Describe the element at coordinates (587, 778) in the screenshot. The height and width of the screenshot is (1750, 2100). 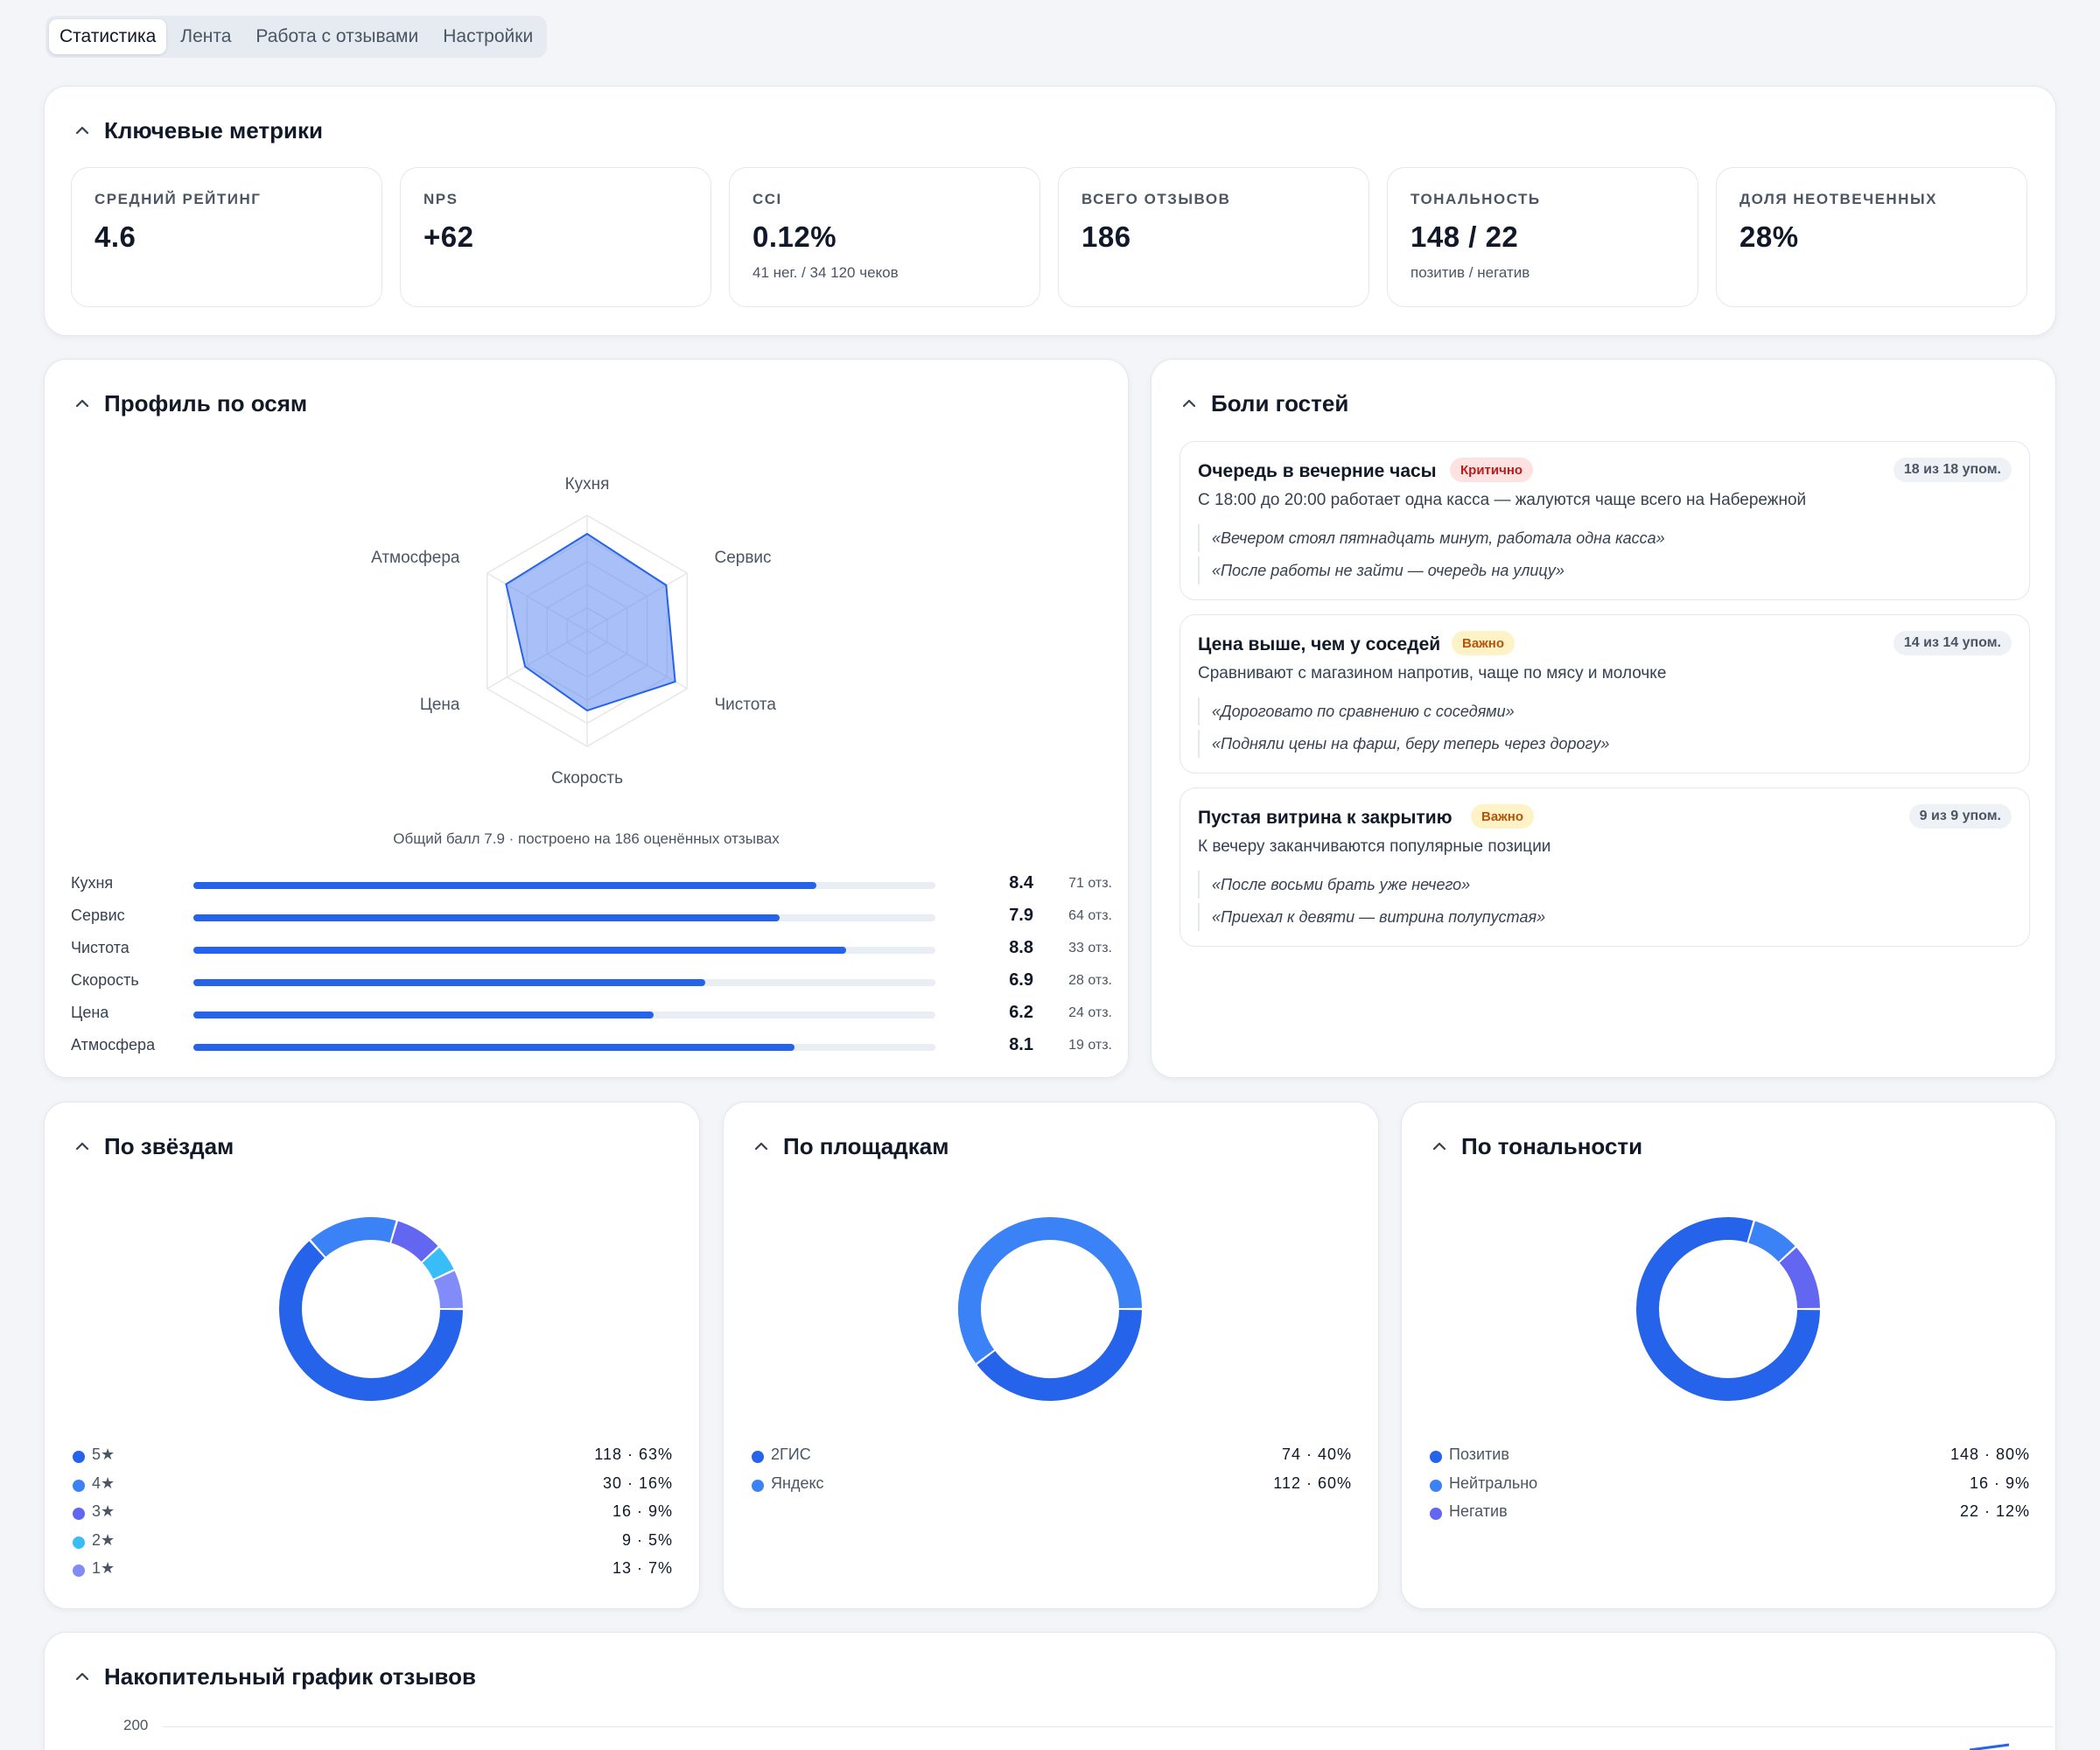
I see `radar-axis-label: Скорость` at that location.